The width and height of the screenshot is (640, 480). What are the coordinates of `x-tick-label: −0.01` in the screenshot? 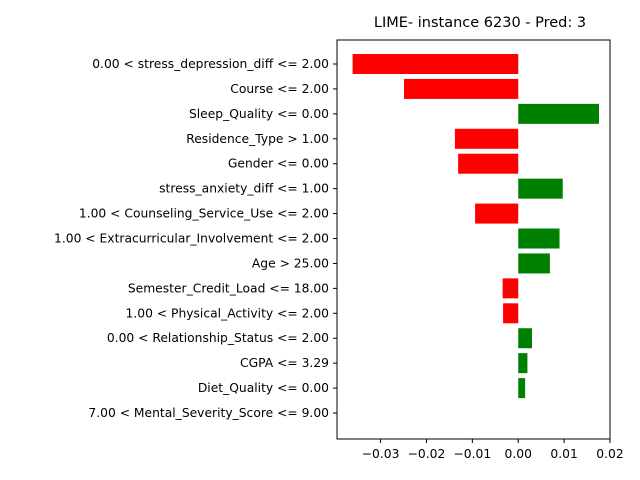 It's located at (473, 454).